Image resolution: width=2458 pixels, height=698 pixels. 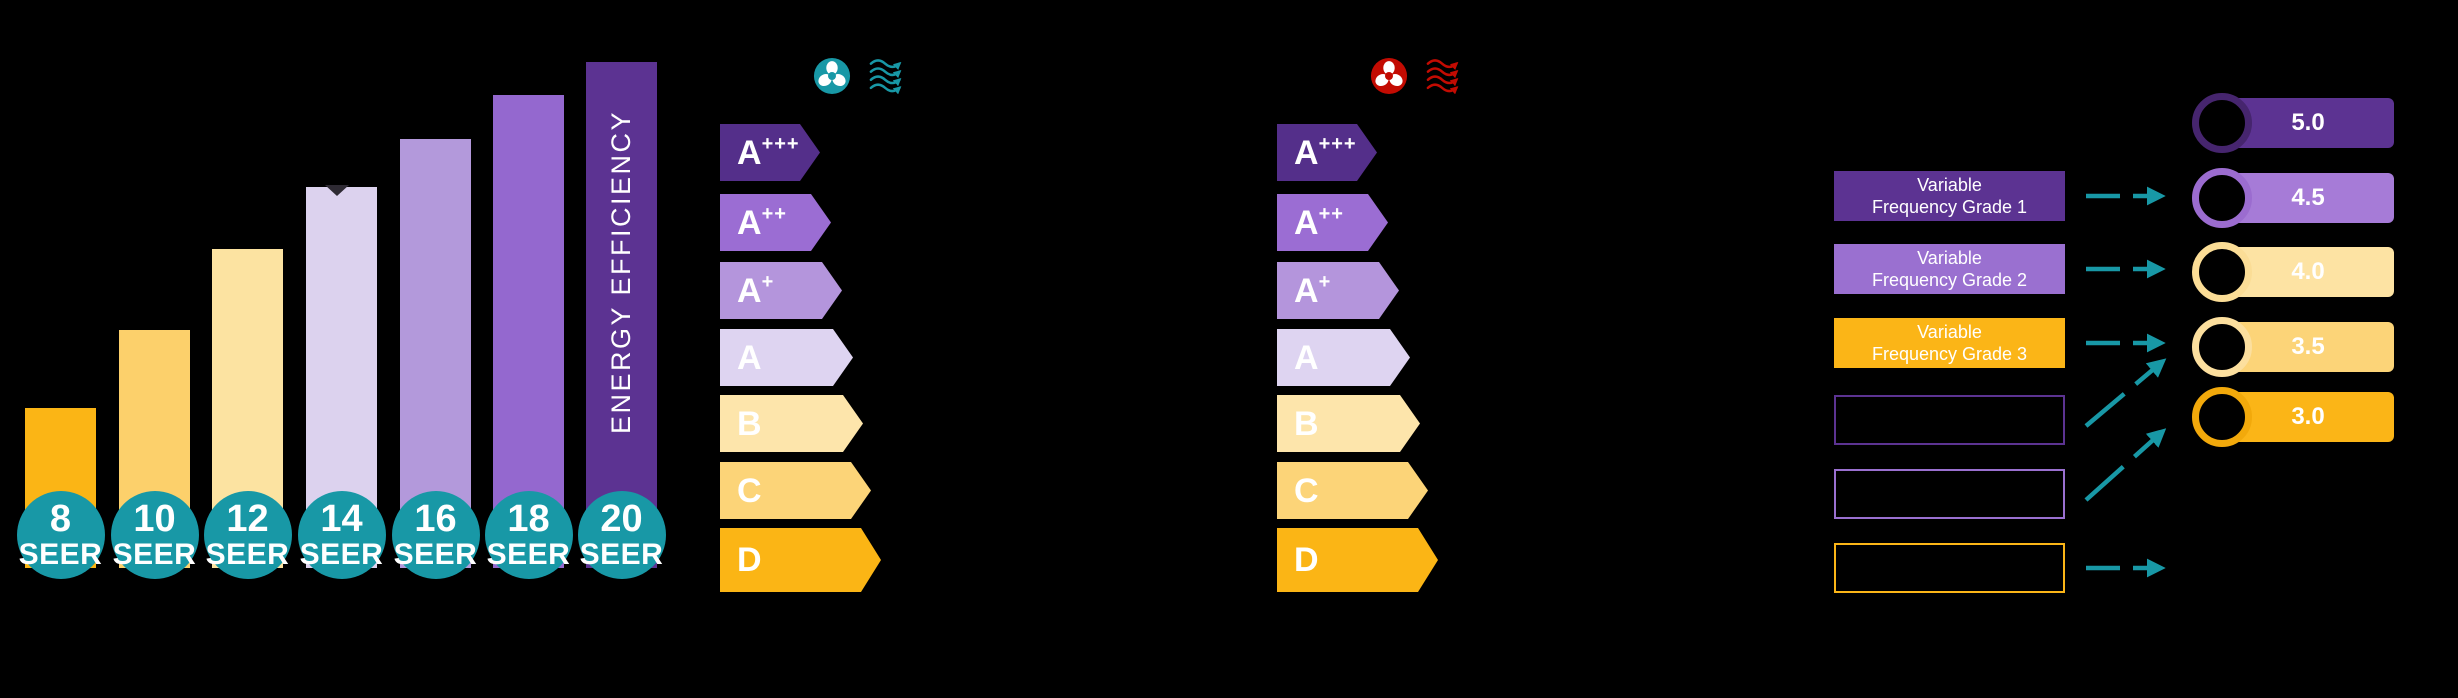 What do you see at coordinates (1348, 423) in the screenshot?
I see `grade-arrow-heating-B: B` at bounding box center [1348, 423].